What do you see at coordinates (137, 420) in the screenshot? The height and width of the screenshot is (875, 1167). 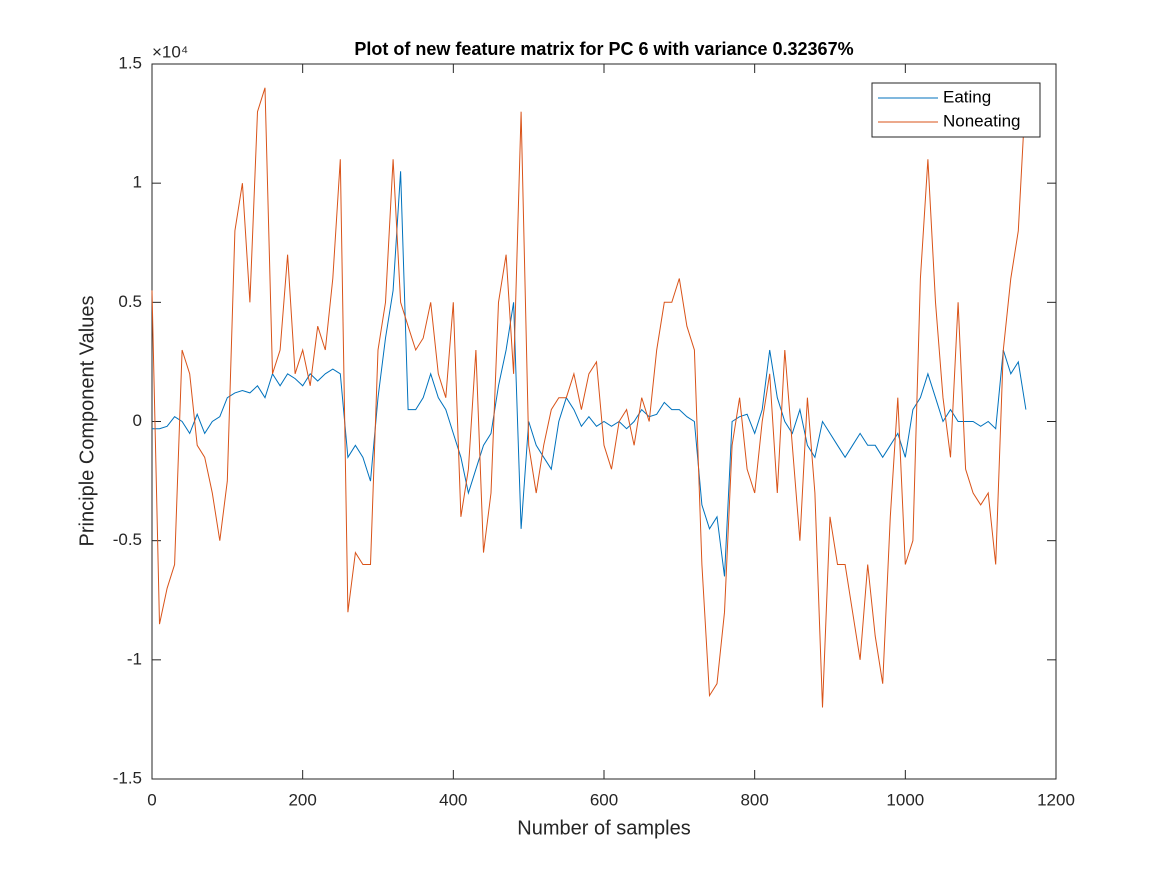 I see `y-tick-label: 0` at bounding box center [137, 420].